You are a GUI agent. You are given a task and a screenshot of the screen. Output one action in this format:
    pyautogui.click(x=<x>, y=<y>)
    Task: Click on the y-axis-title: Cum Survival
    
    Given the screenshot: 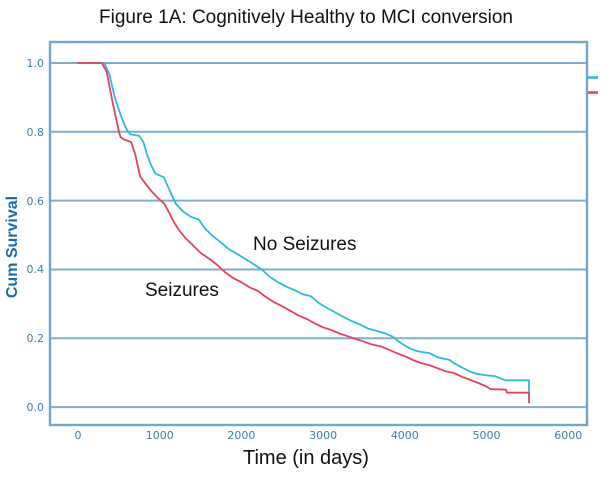 What is the action you would take?
    pyautogui.click(x=12, y=247)
    